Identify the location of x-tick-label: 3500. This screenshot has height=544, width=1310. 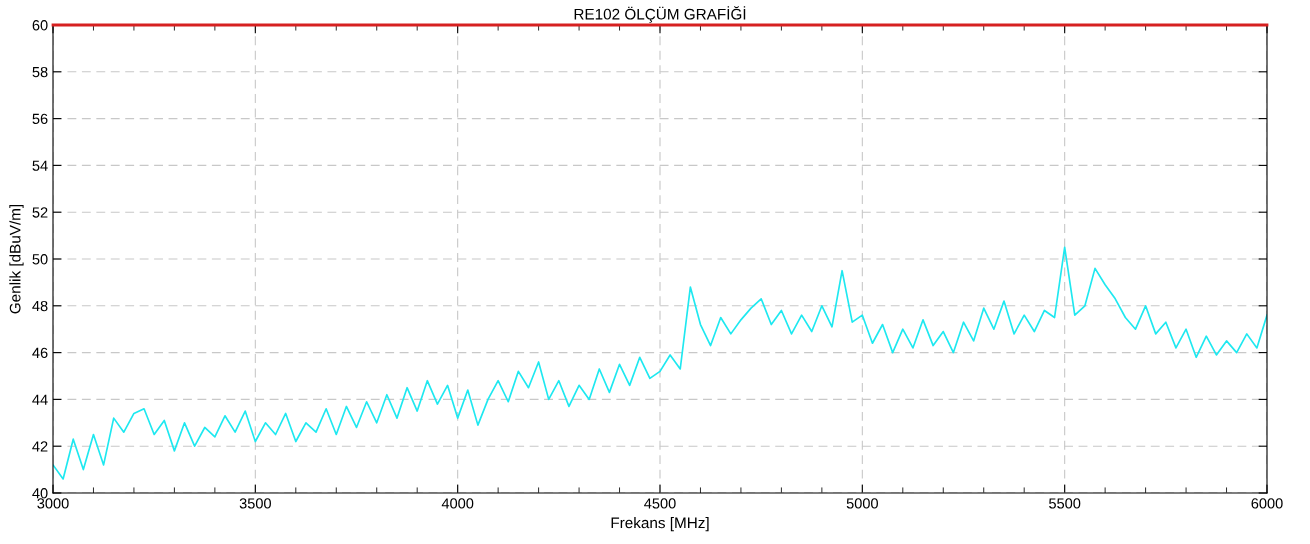
(255, 503).